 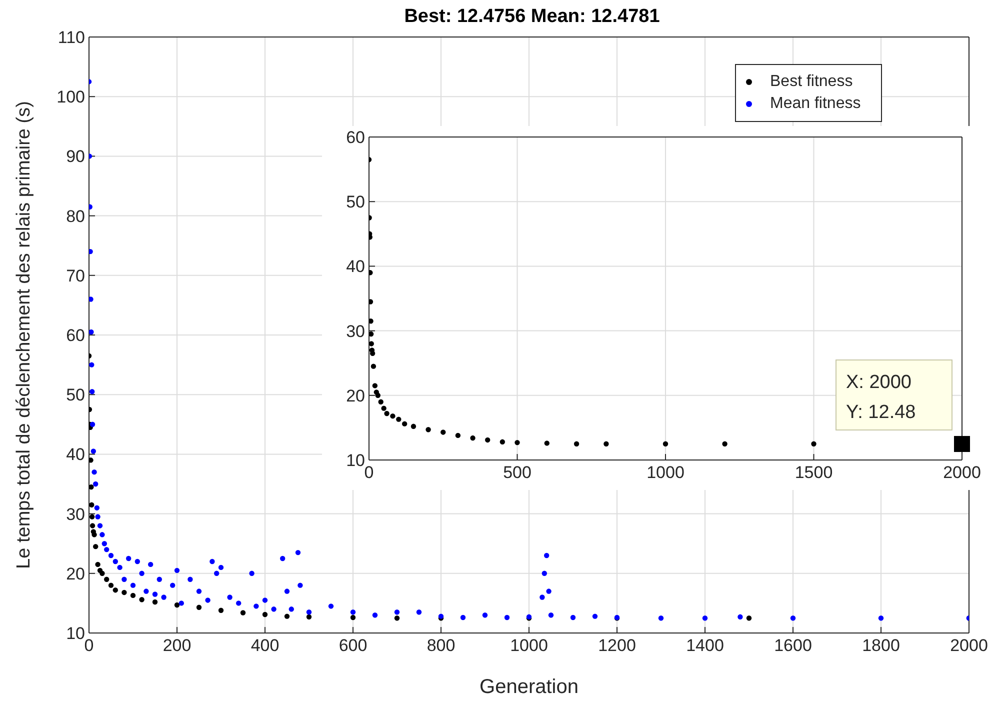 What do you see at coordinates (532, 17) in the screenshot?
I see `chart-title: Best: 12.4756 Mean: 12.4781` at bounding box center [532, 17].